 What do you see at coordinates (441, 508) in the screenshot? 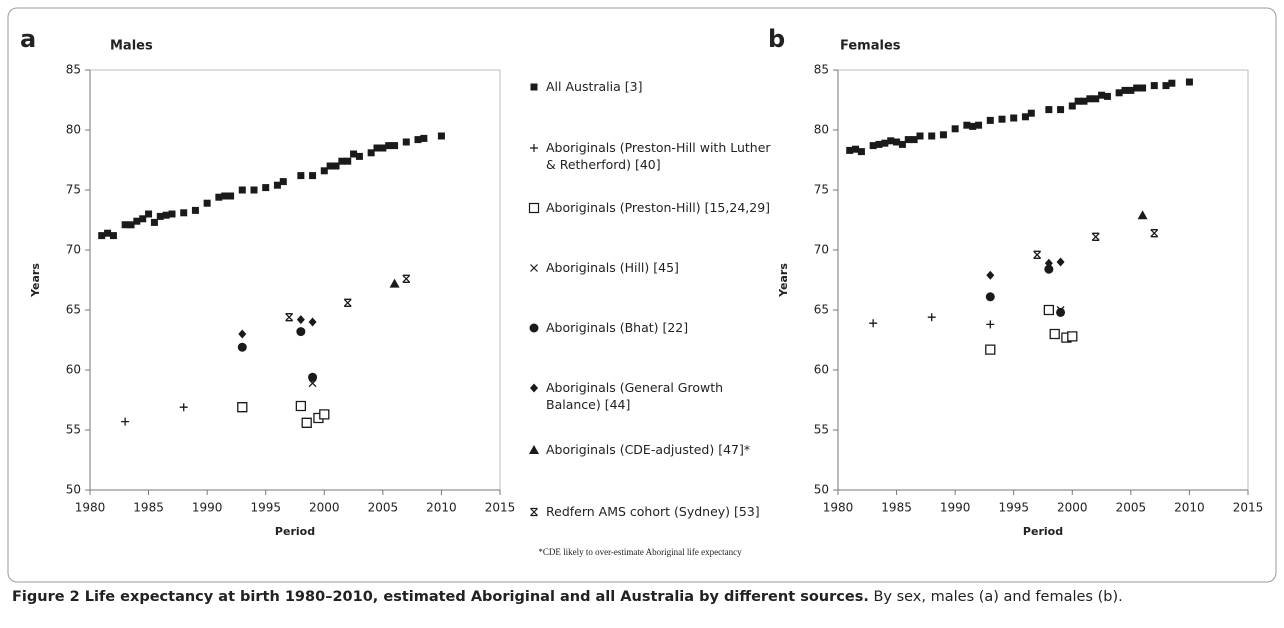
I see `x-tick-label: 2010` at bounding box center [441, 508].